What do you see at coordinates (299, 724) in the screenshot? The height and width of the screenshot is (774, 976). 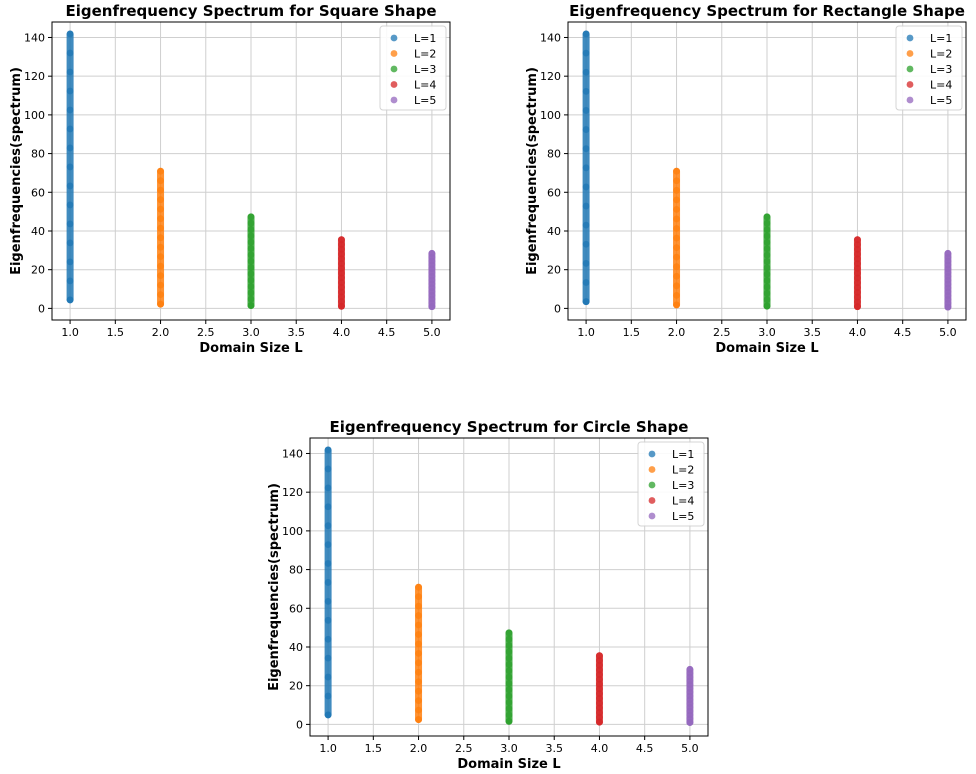 I see `y-tick-label: 0` at bounding box center [299, 724].